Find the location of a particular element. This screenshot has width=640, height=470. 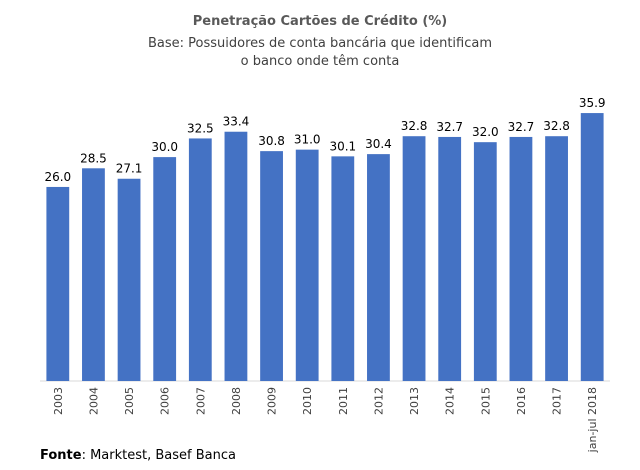

data-label: 28.5 is located at coordinates (93, 158).